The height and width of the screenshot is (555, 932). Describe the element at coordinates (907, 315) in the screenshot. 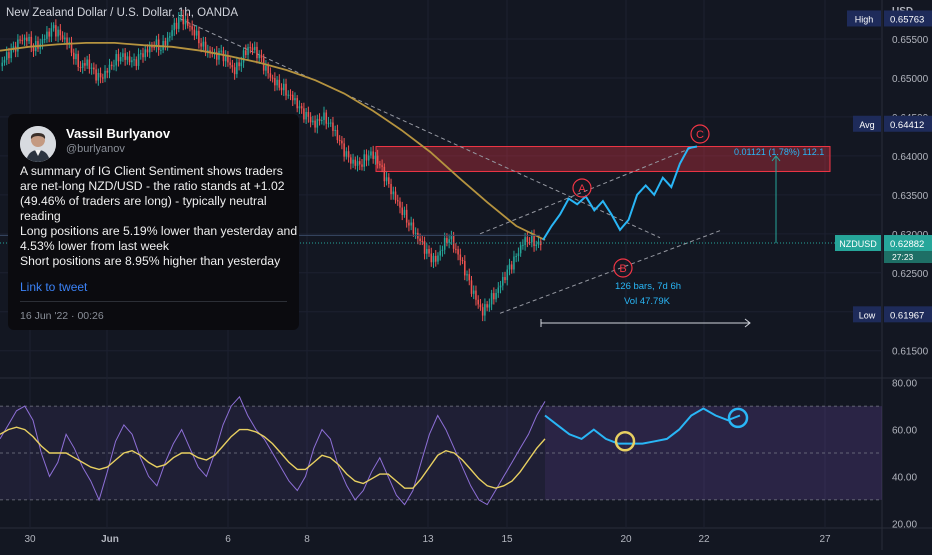

I see `price-axis-label-value: 0.61967` at that location.